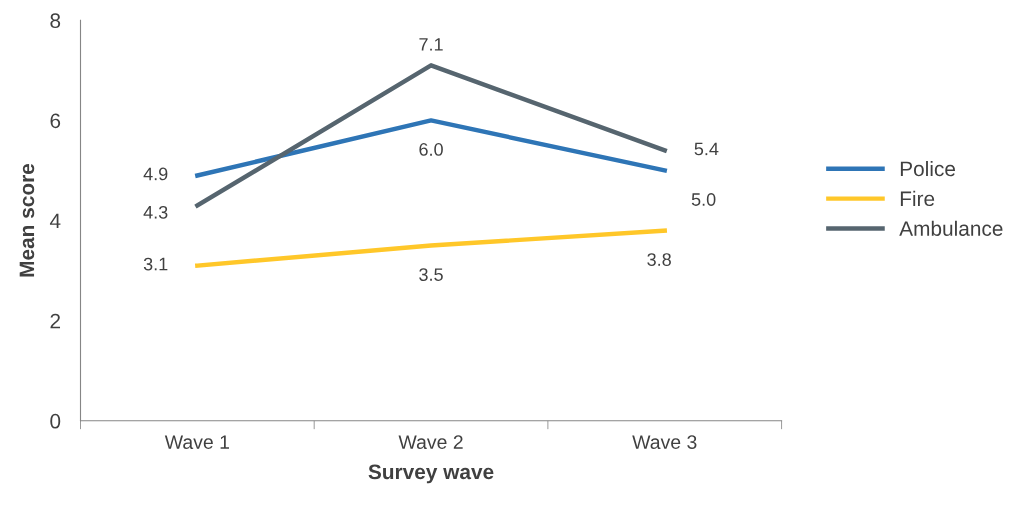  What do you see at coordinates (55, 321) in the screenshot?
I see `y-tick-label: 2` at bounding box center [55, 321].